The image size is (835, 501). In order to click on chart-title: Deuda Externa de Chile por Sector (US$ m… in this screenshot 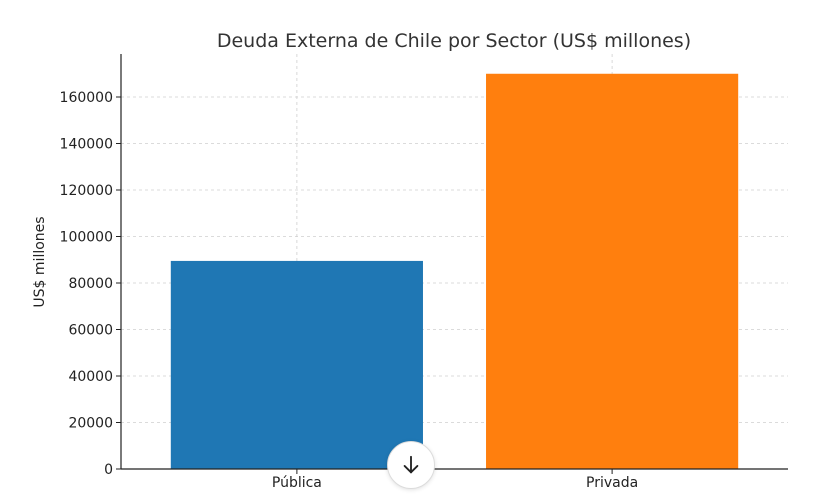, I will do `click(454, 41)`.